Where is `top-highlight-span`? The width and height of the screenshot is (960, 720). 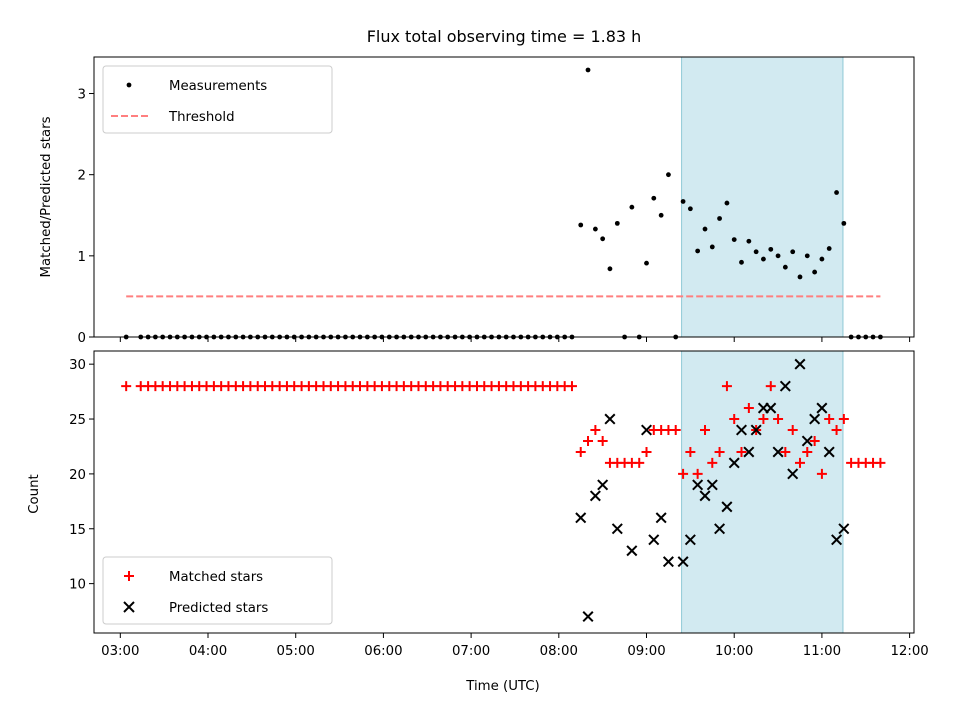 top-highlight-span is located at coordinates (762, 197).